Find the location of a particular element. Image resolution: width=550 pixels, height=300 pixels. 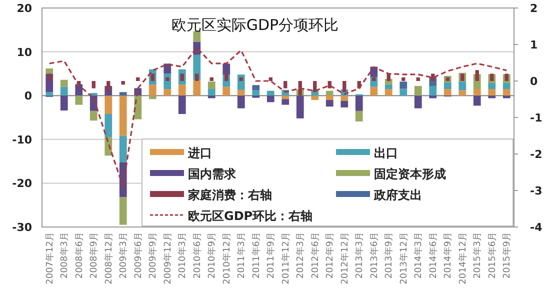

legend-label: 国内需求 is located at coordinates (212, 174).